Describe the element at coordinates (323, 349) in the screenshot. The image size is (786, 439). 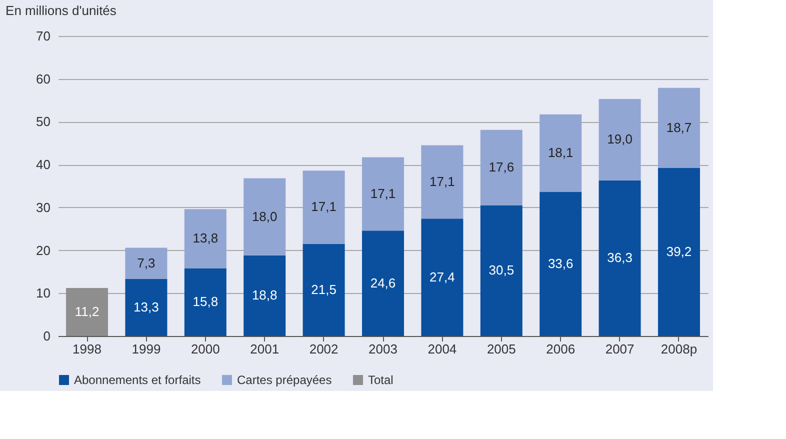
I see `x-tick-label: 2002` at that location.